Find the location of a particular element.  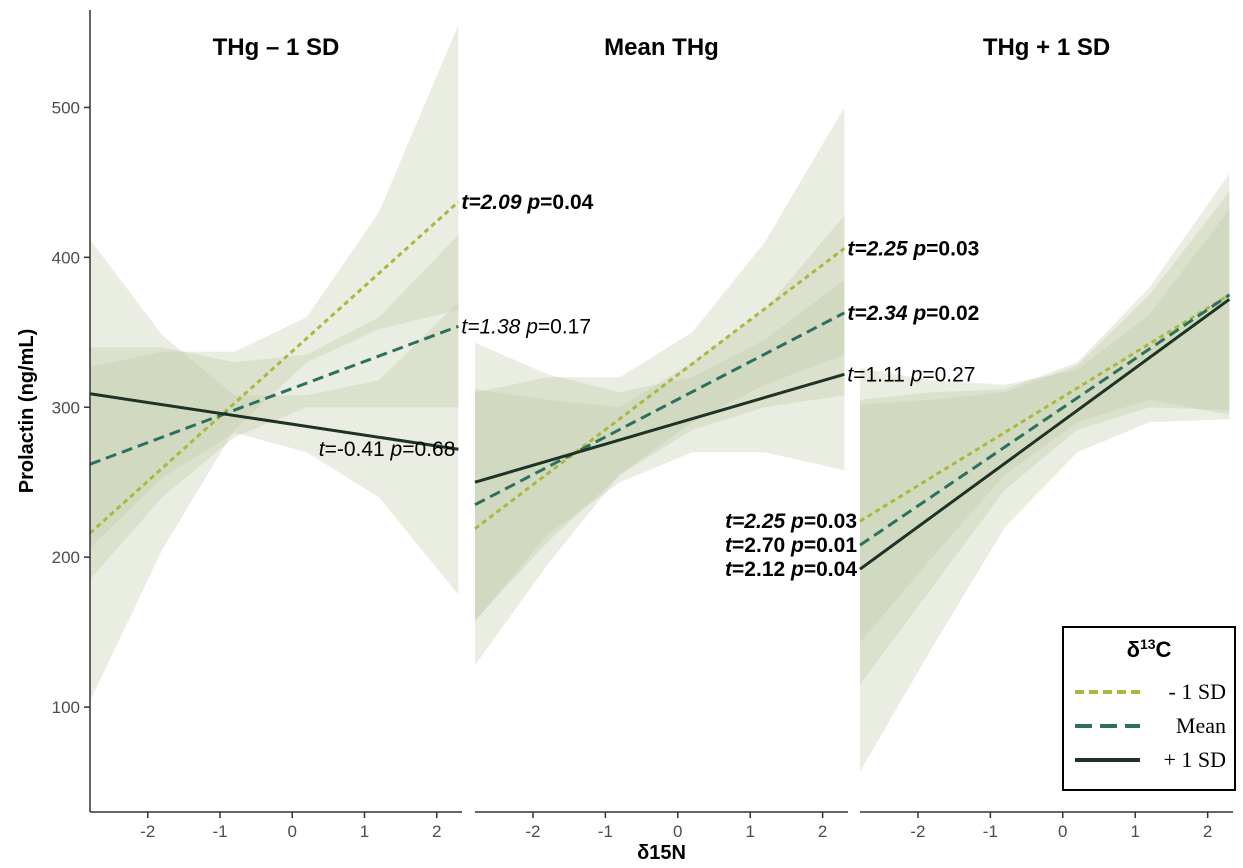

stat-annotation: t=-0.41 p=0.68 is located at coordinates (387, 449).